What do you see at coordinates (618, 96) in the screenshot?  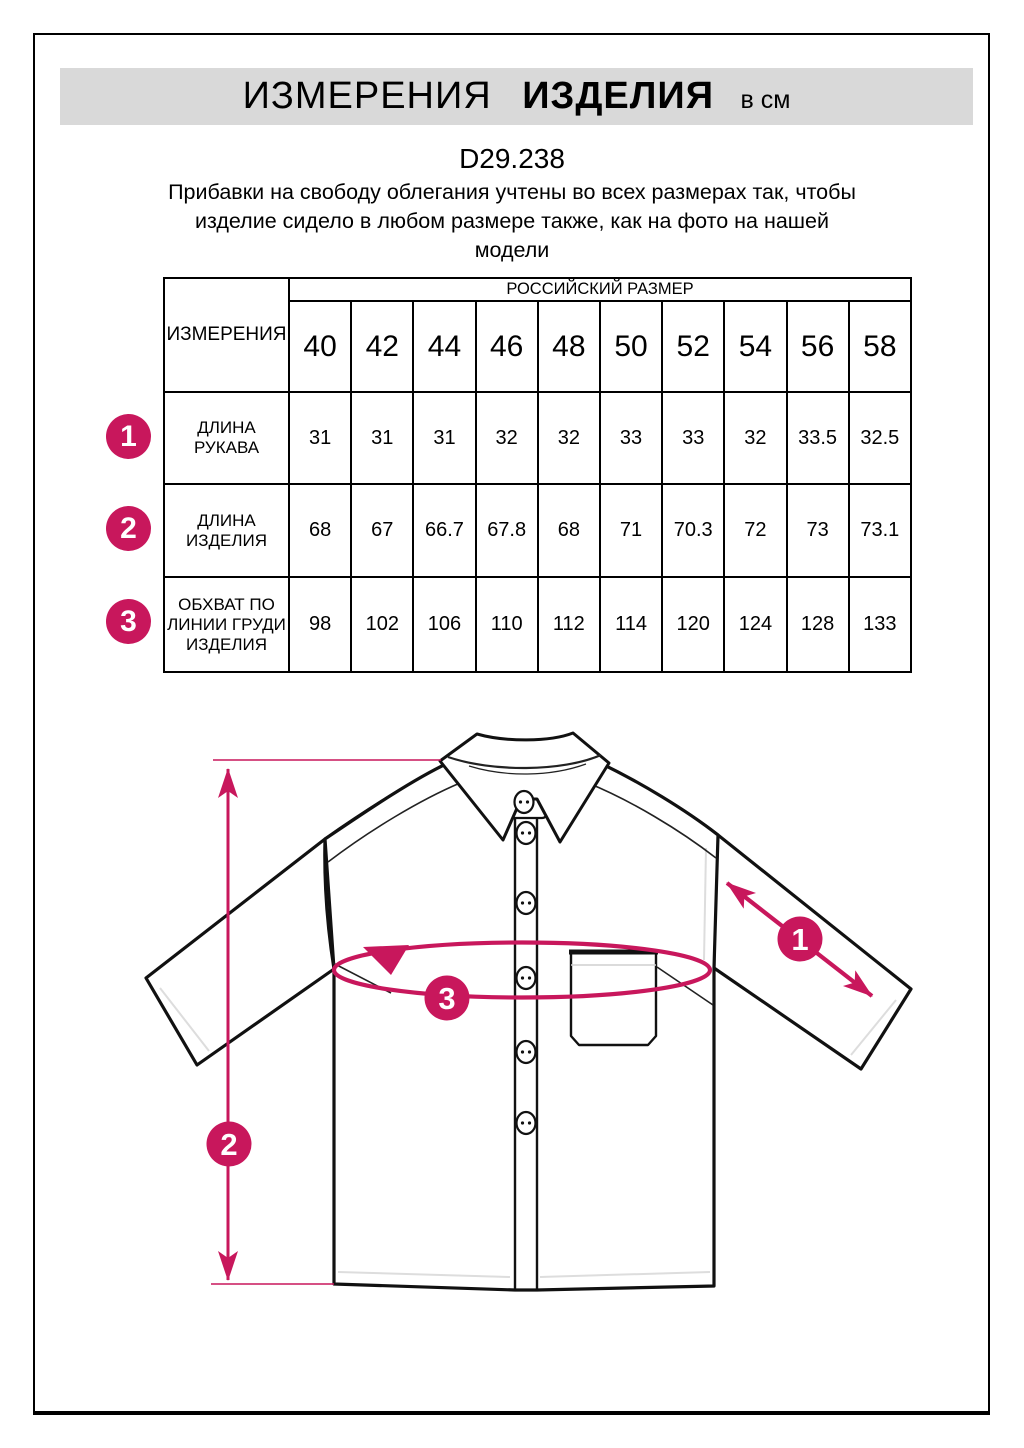 I see `page-title-bold: ИЗДЕЛИЯ` at bounding box center [618, 96].